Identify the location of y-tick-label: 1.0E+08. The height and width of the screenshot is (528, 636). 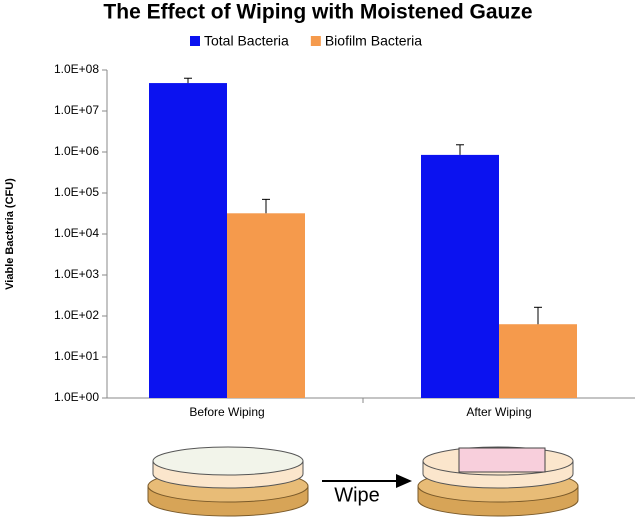
(76, 69).